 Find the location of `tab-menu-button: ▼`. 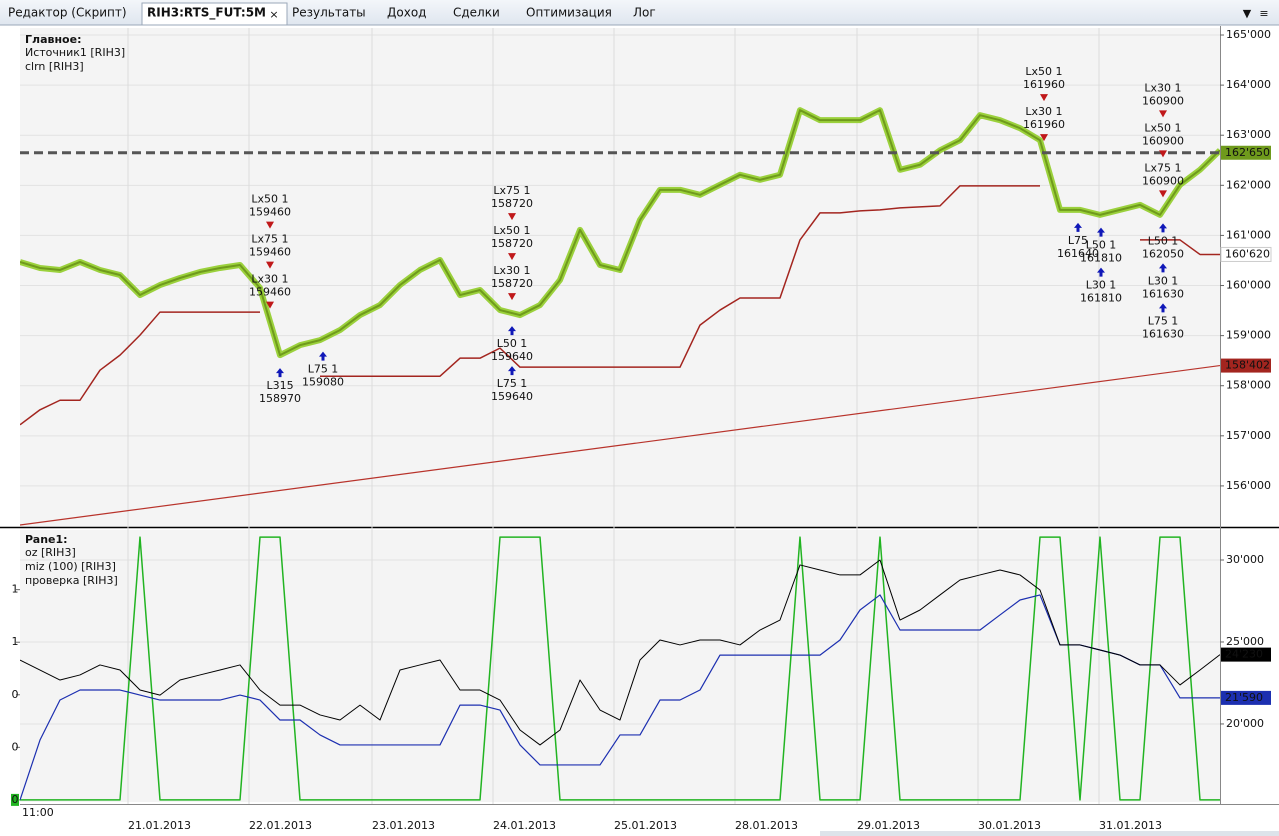

tab-menu-button: ▼ is located at coordinates (1247, 13).